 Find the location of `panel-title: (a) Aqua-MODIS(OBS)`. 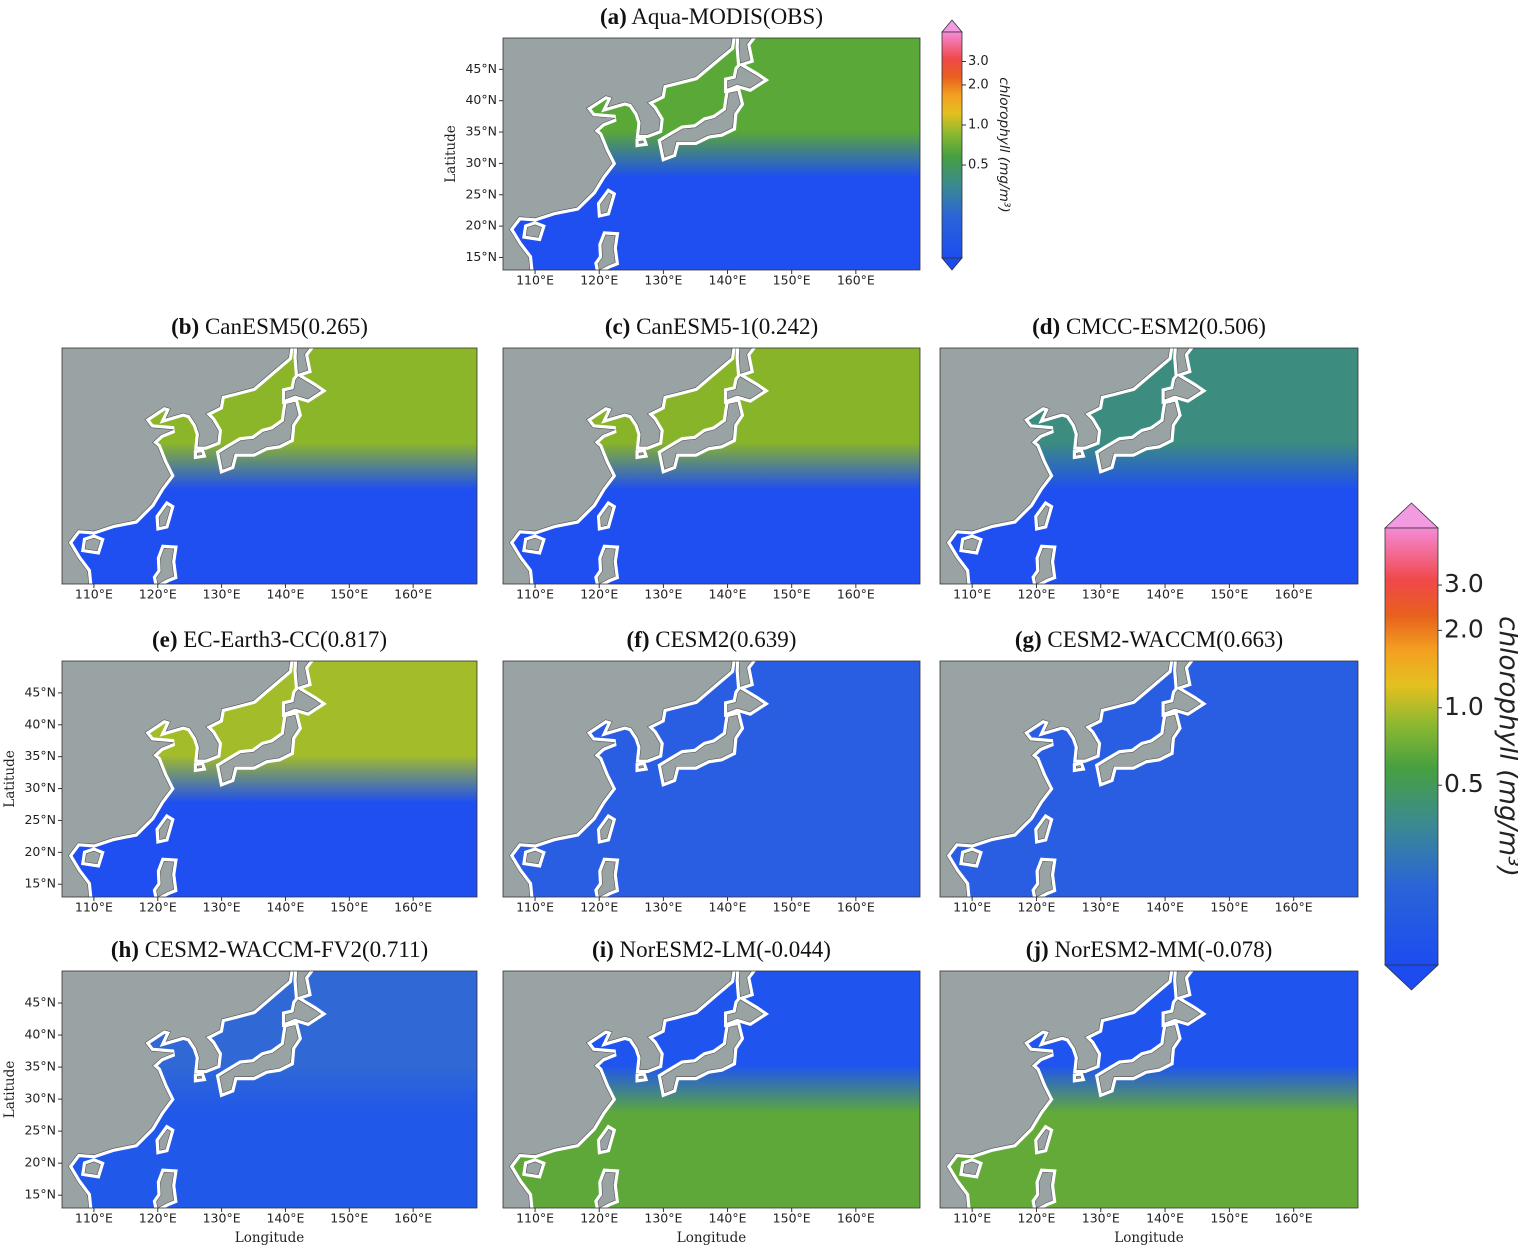

panel-title: (a) Aqua-MODIS(OBS) is located at coordinates (711, 16).